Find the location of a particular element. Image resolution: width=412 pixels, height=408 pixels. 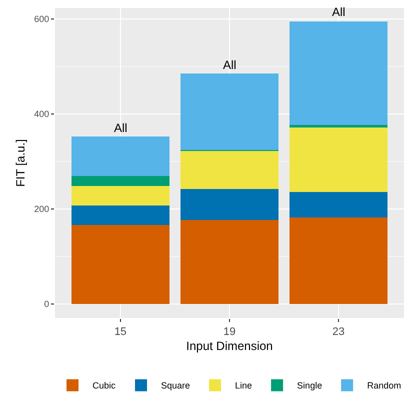

x-tick-label: 19 is located at coordinates (229, 332).